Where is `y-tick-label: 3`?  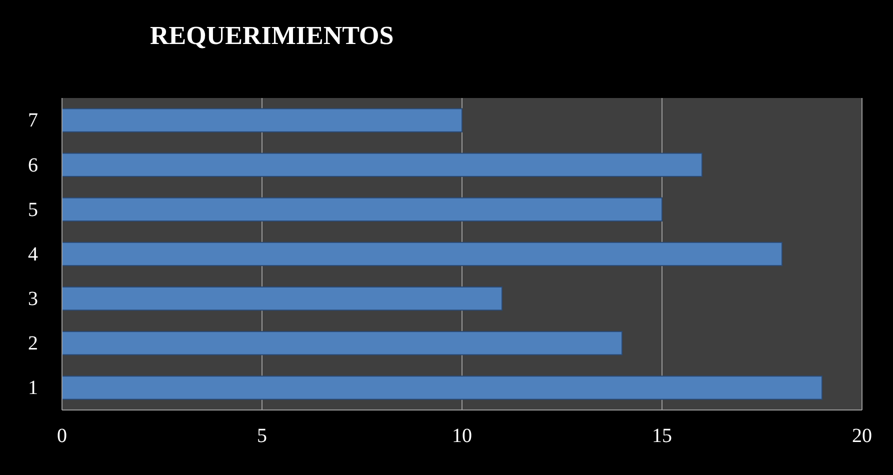
y-tick-label: 3 is located at coordinates (33, 299).